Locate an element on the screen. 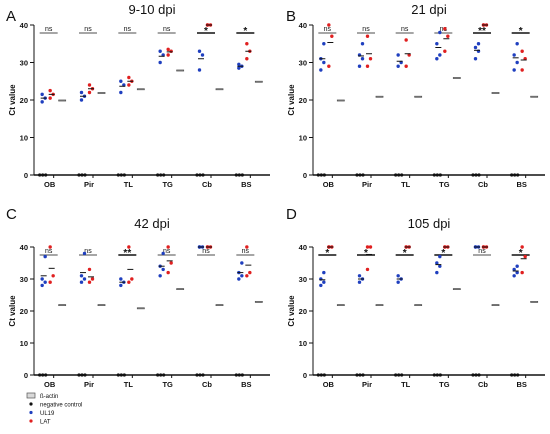 This screenshot has height=434, width=550. x-tick-label: TG is located at coordinates (444, 184).